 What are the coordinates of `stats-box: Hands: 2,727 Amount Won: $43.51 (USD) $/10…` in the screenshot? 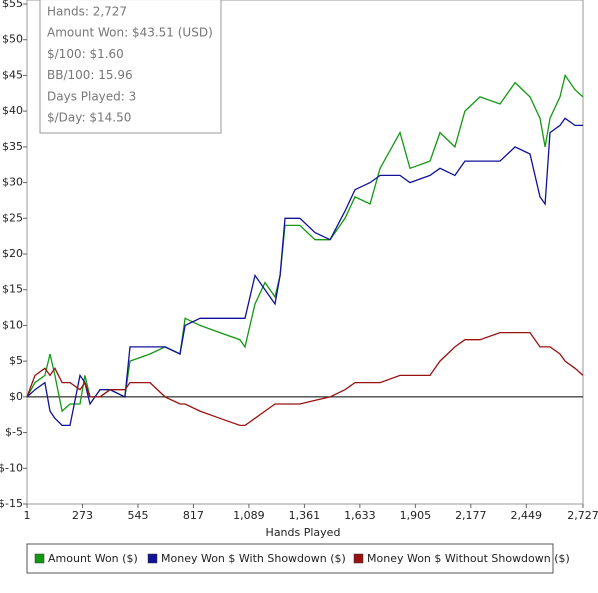 It's located at (130, 67).